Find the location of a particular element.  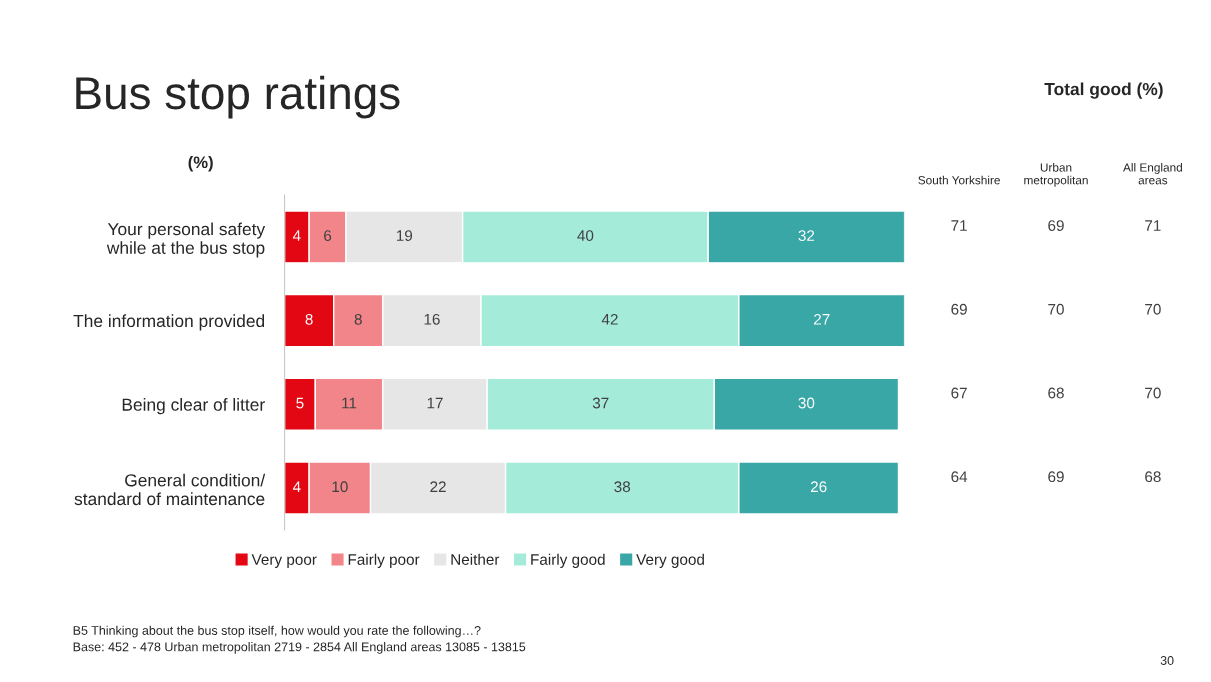

x-tick-label: All England areas is located at coordinates (1152, 174).